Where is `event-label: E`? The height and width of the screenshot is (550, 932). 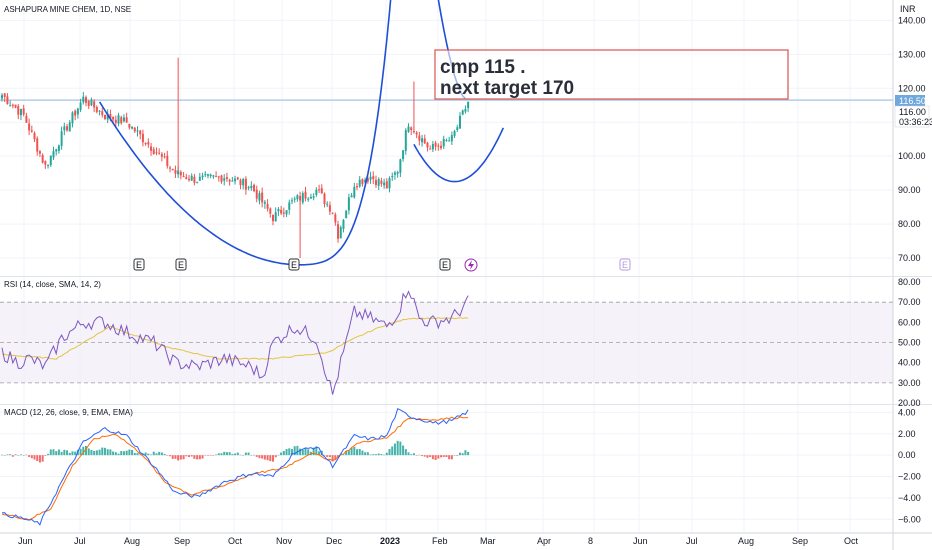
event-label: E is located at coordinates (181, 265).